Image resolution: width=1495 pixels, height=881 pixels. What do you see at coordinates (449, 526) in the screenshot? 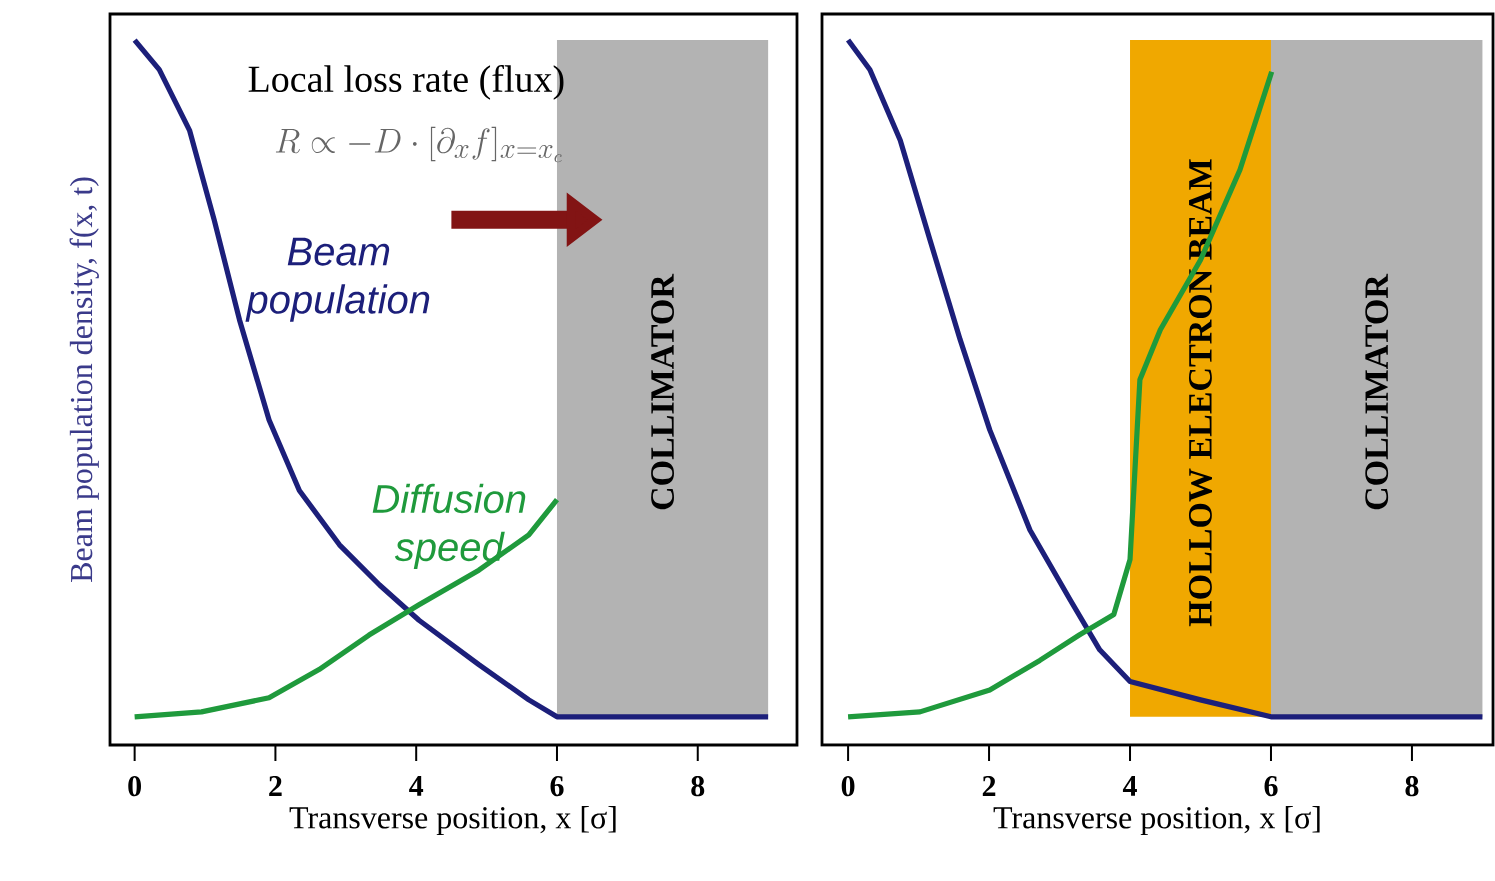
I see `series-label: Diffusion speed` at bounding box center [449, 526].